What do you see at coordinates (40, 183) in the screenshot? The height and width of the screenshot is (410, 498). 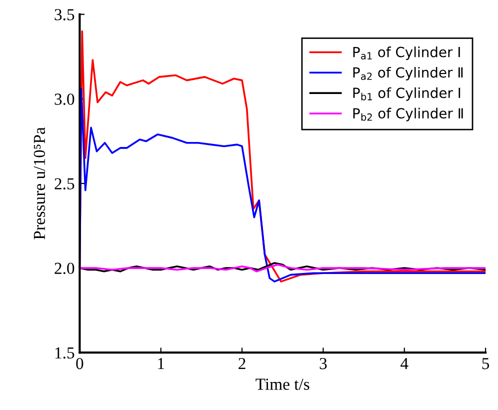 I see `y-axis-title: Pressure u/10⁵Pa` at bounding box center [40, 183].